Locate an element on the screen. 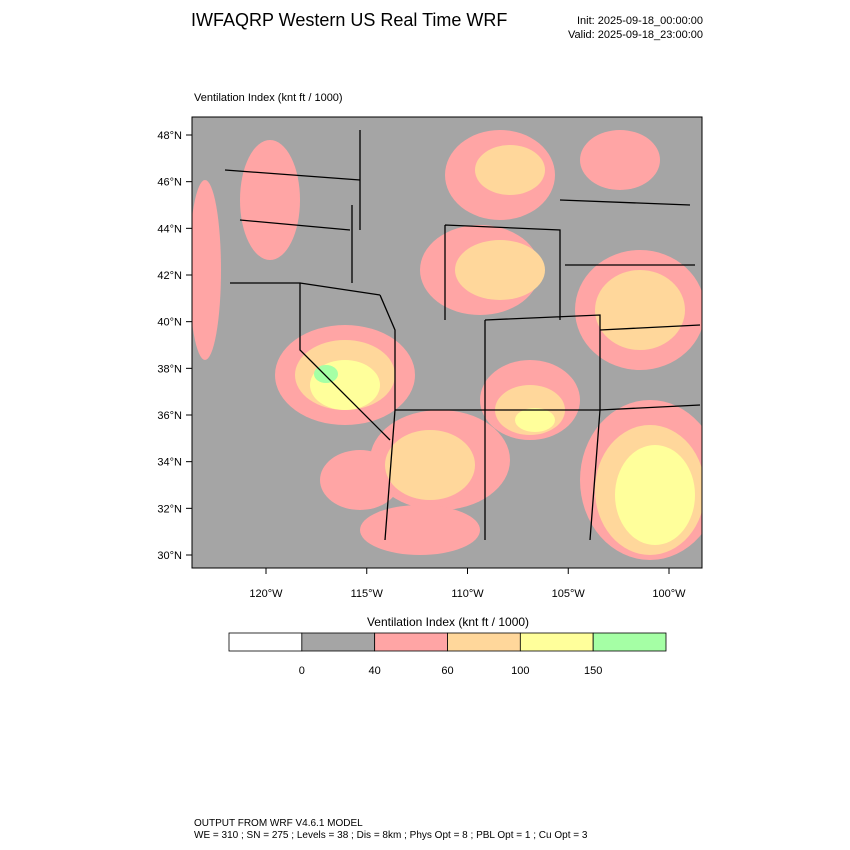 The width and height of the screenshot is (850, 850). colorbar-title: Ventilation Index (knt ft / 1000) is located at coordinates (448, 622).